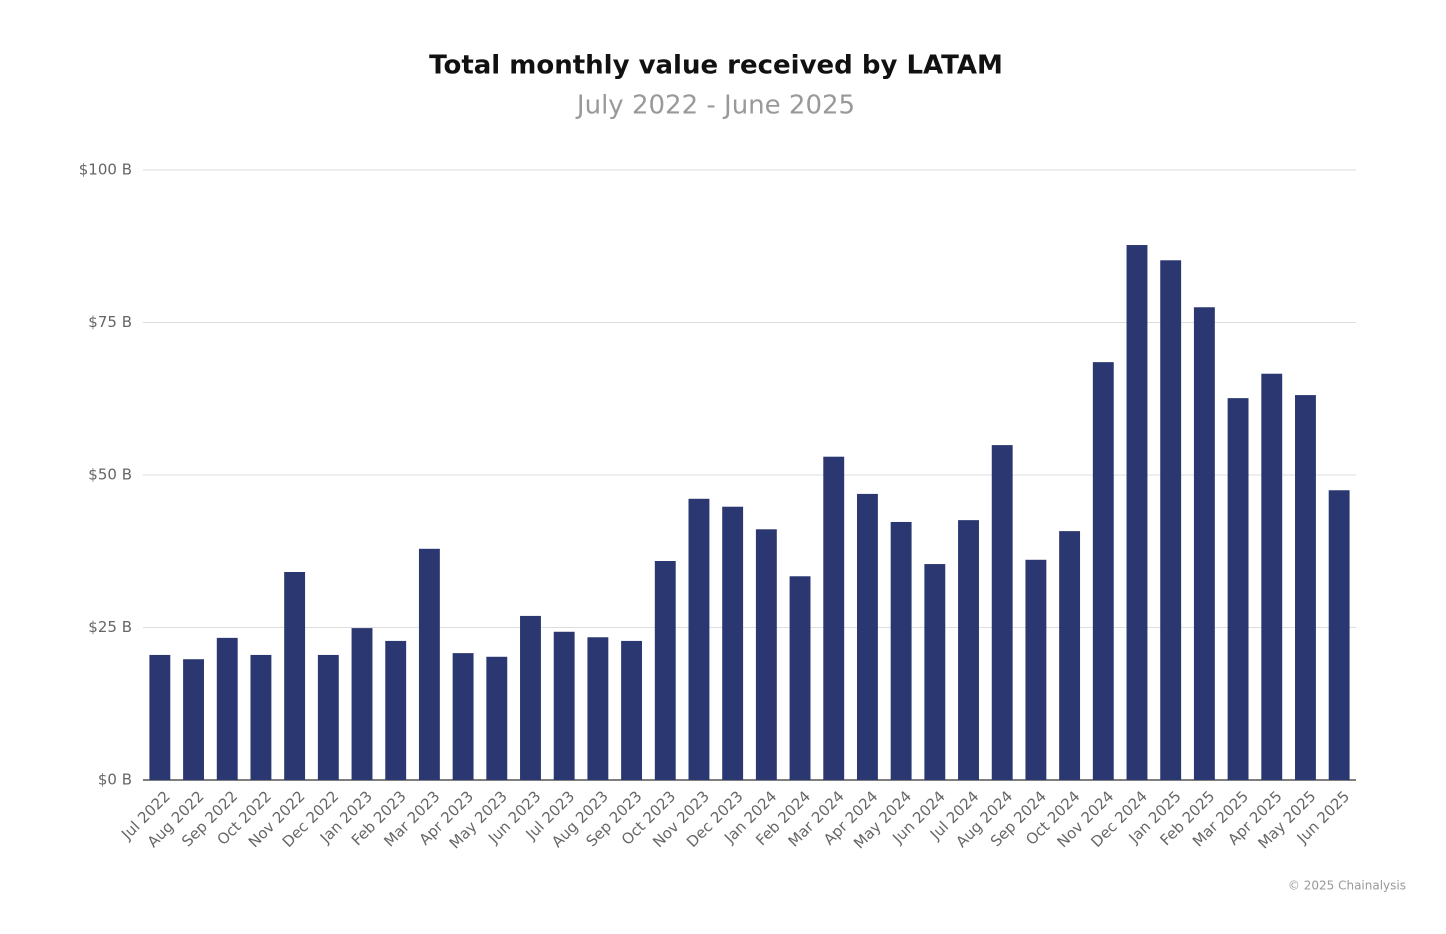 This screenshot has height=934, width=1446. Describe the element at coordinates (1347, 886) in the screenshot. I see `source-note: © 2025 Chainalysis` at that location.